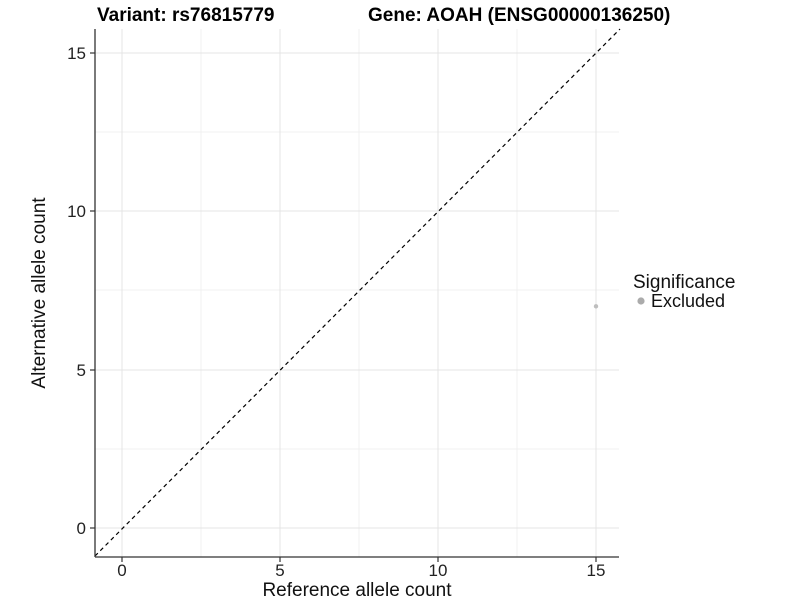 The image size is (800, 600). What do you see at coordinates (121, 570) in the screenshot?
I see `x-tick-label: 0` at bounding box center [121, 570].